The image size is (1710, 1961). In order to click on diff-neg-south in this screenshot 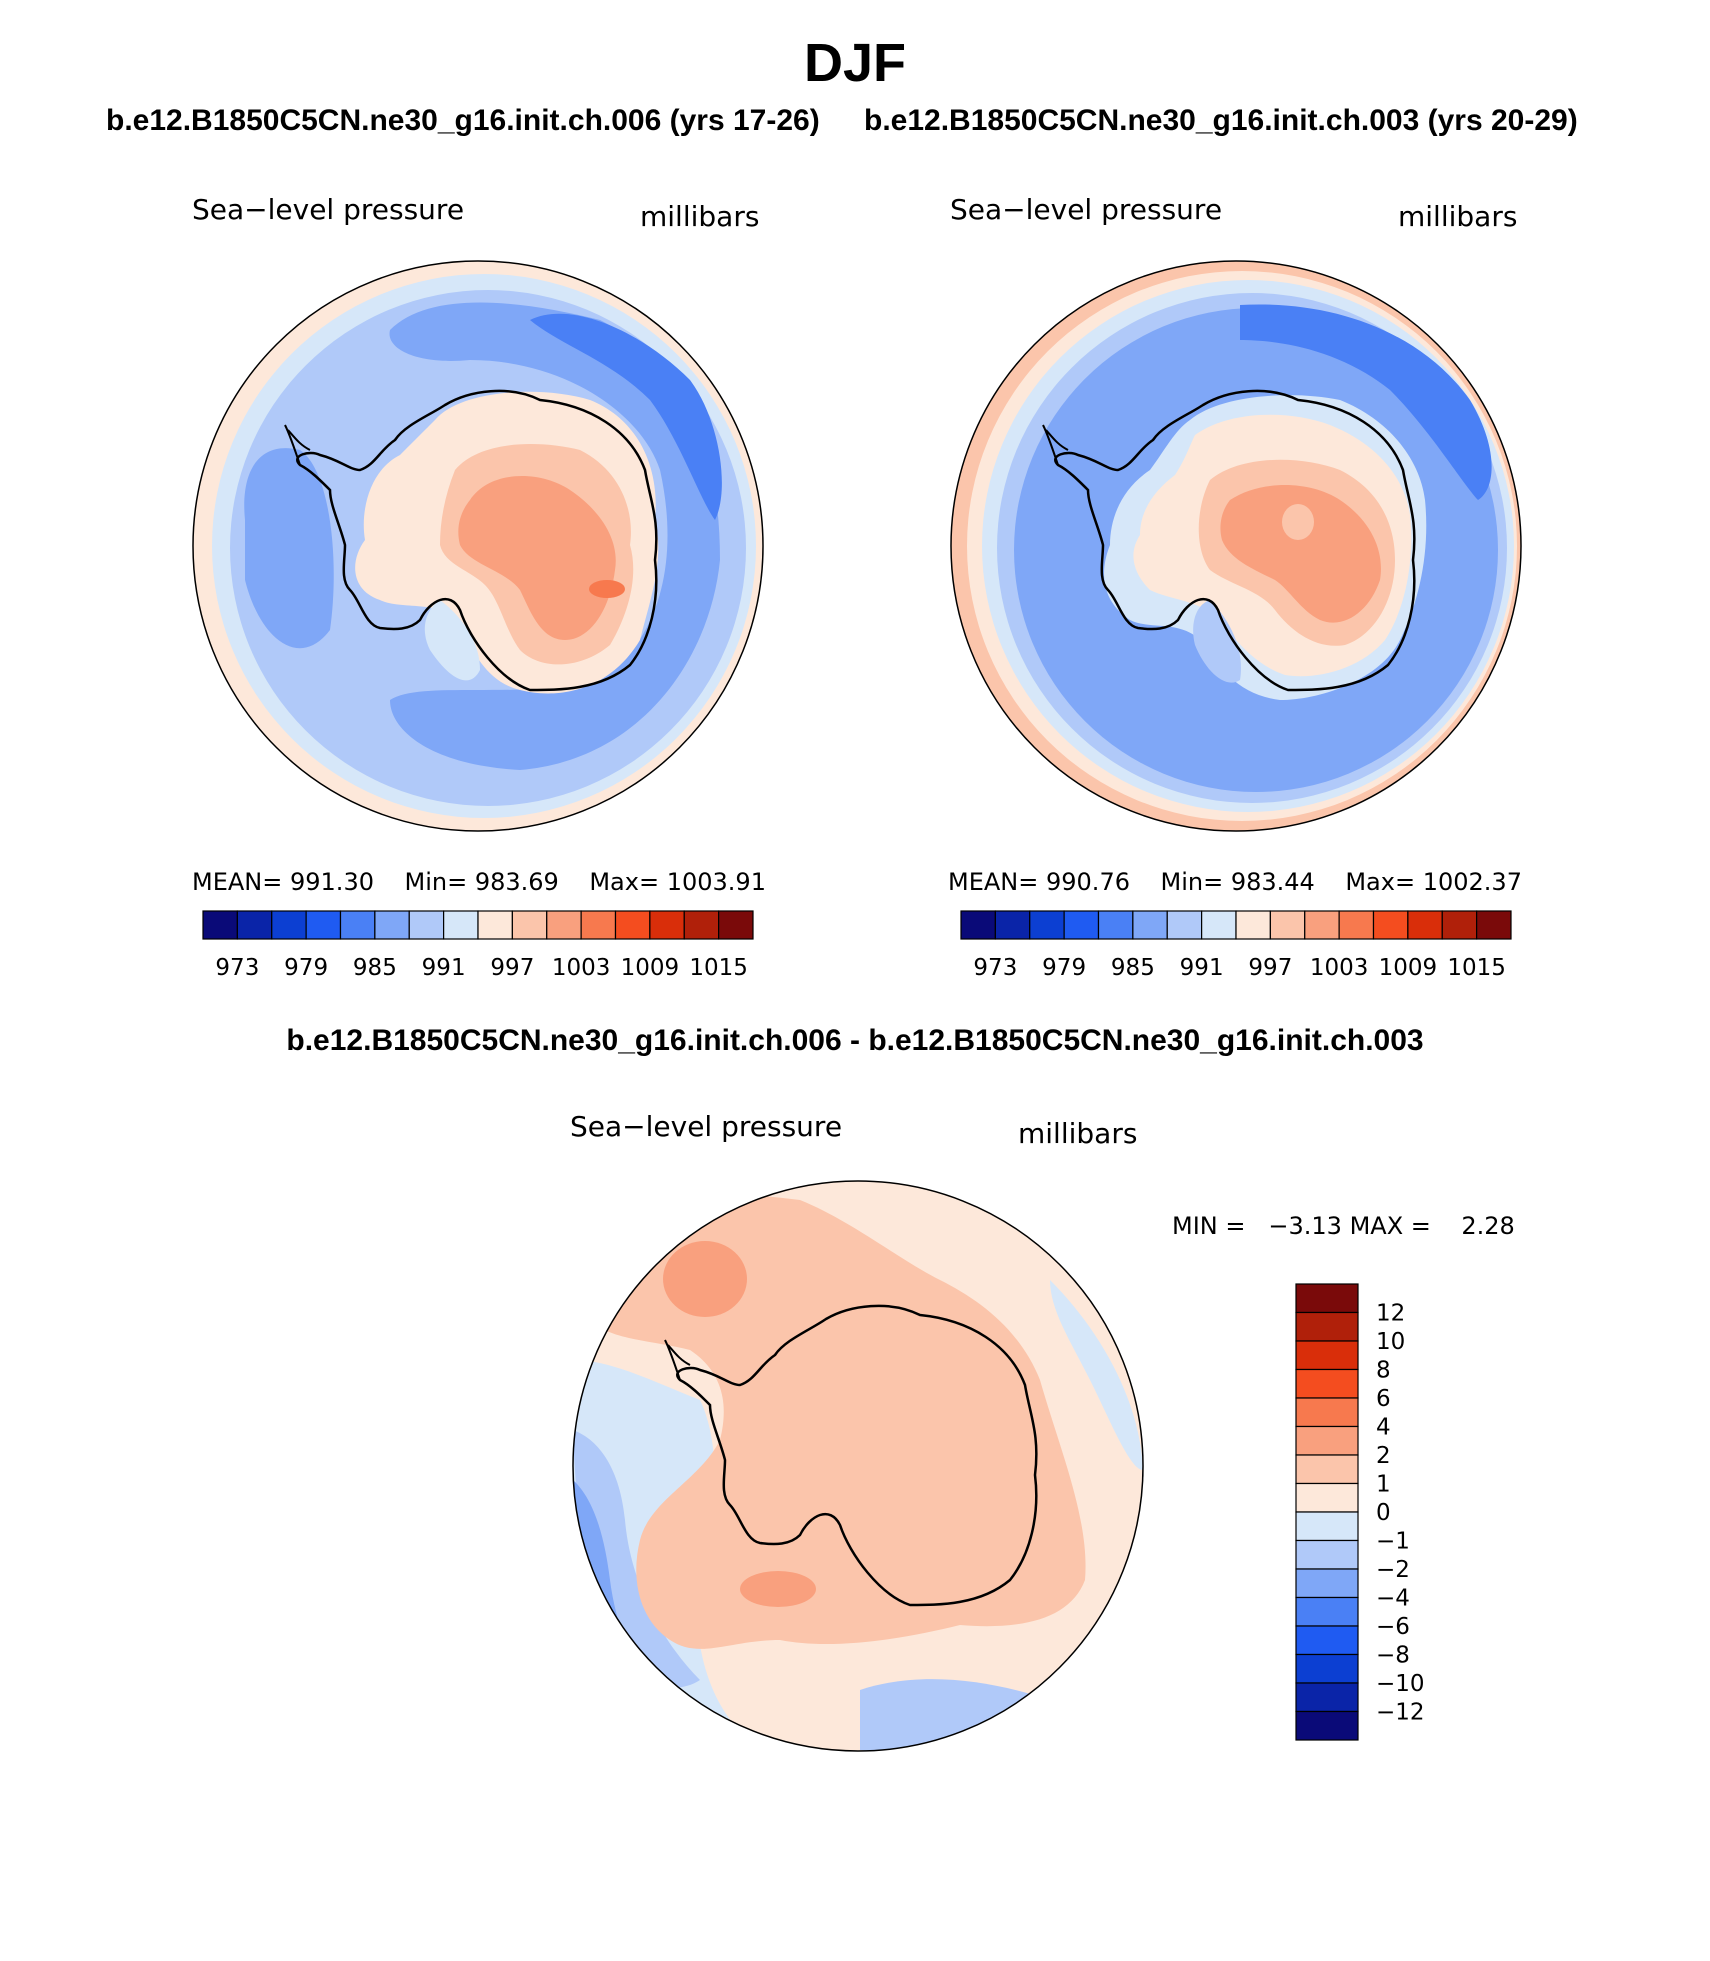, I will do `click(955, 1715)`.